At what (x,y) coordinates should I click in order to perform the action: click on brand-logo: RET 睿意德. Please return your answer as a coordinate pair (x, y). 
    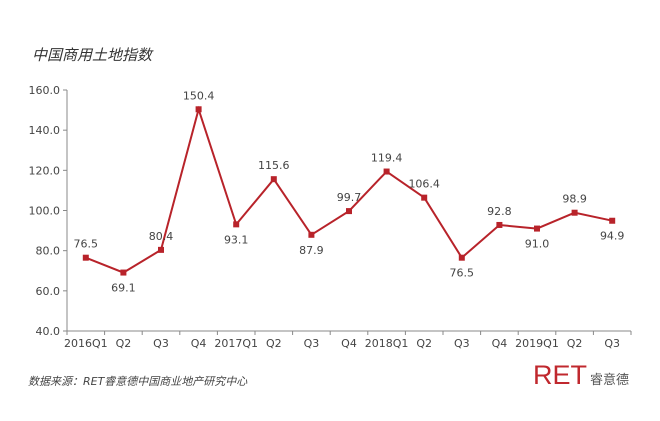
    Looking at the image, I should click on (581, 375).